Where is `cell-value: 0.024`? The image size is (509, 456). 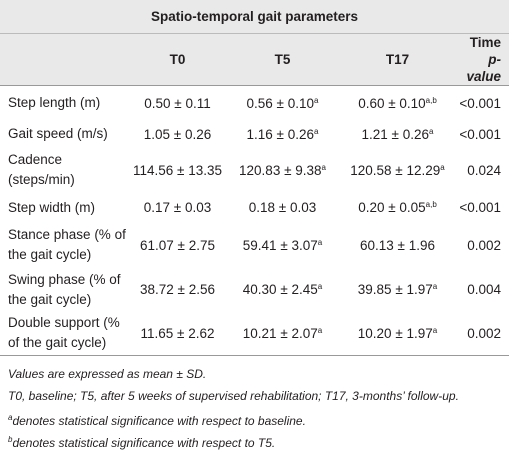 cell-value: 0.024 is located at coordinates (484, 170).